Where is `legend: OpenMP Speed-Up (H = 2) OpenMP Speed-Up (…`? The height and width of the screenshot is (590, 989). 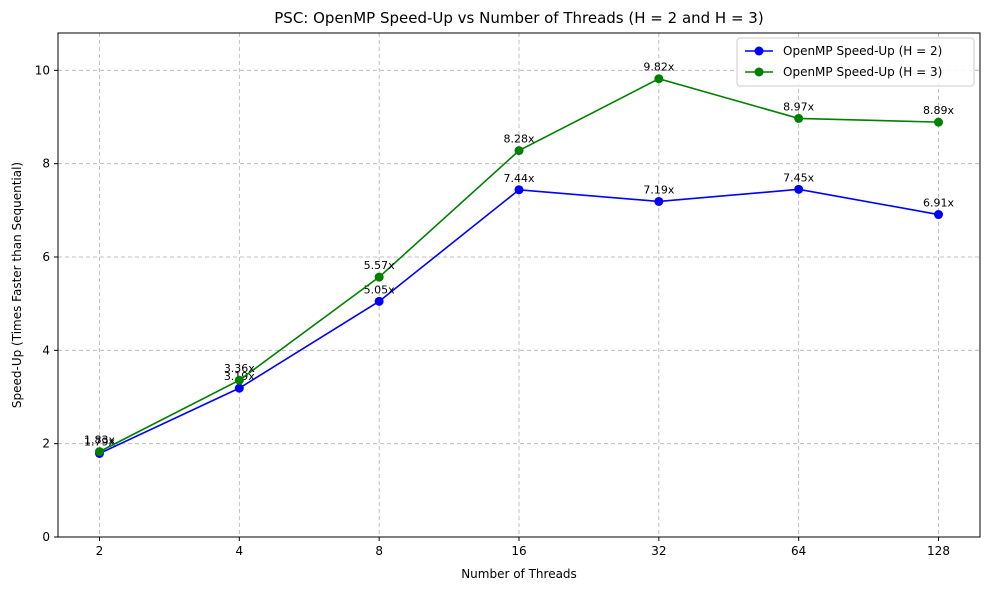
legend: OpenMP Speed-Up (H = 2) OpenMP Speed-Up (… is located at coordinates (855, 62).